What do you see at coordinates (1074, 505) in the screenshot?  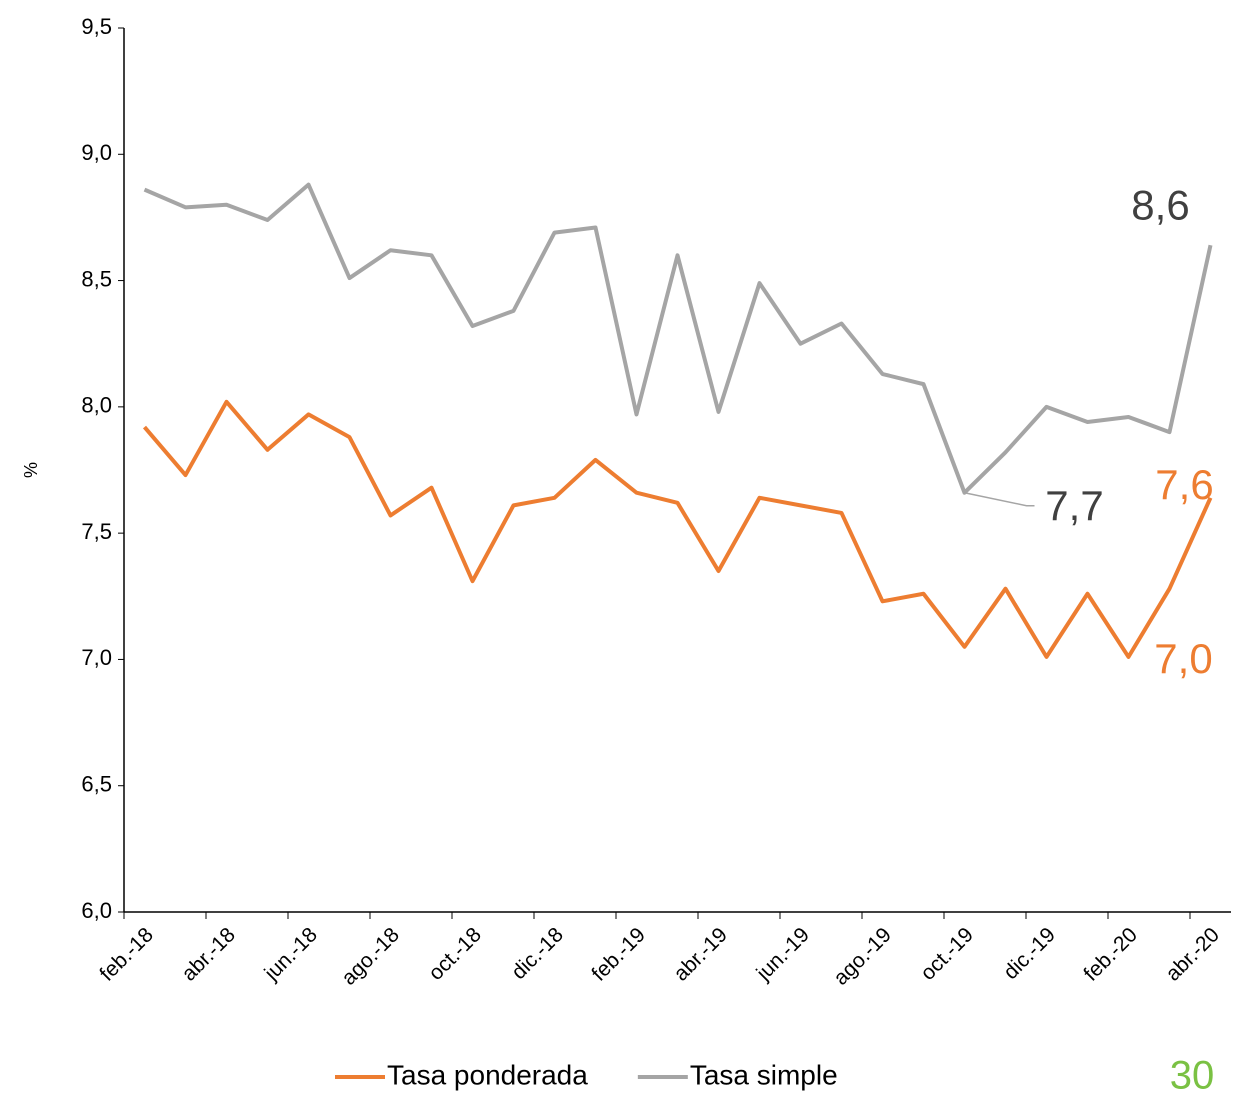 I see `data-label: 7,7` at bounding box center [1074, 505].